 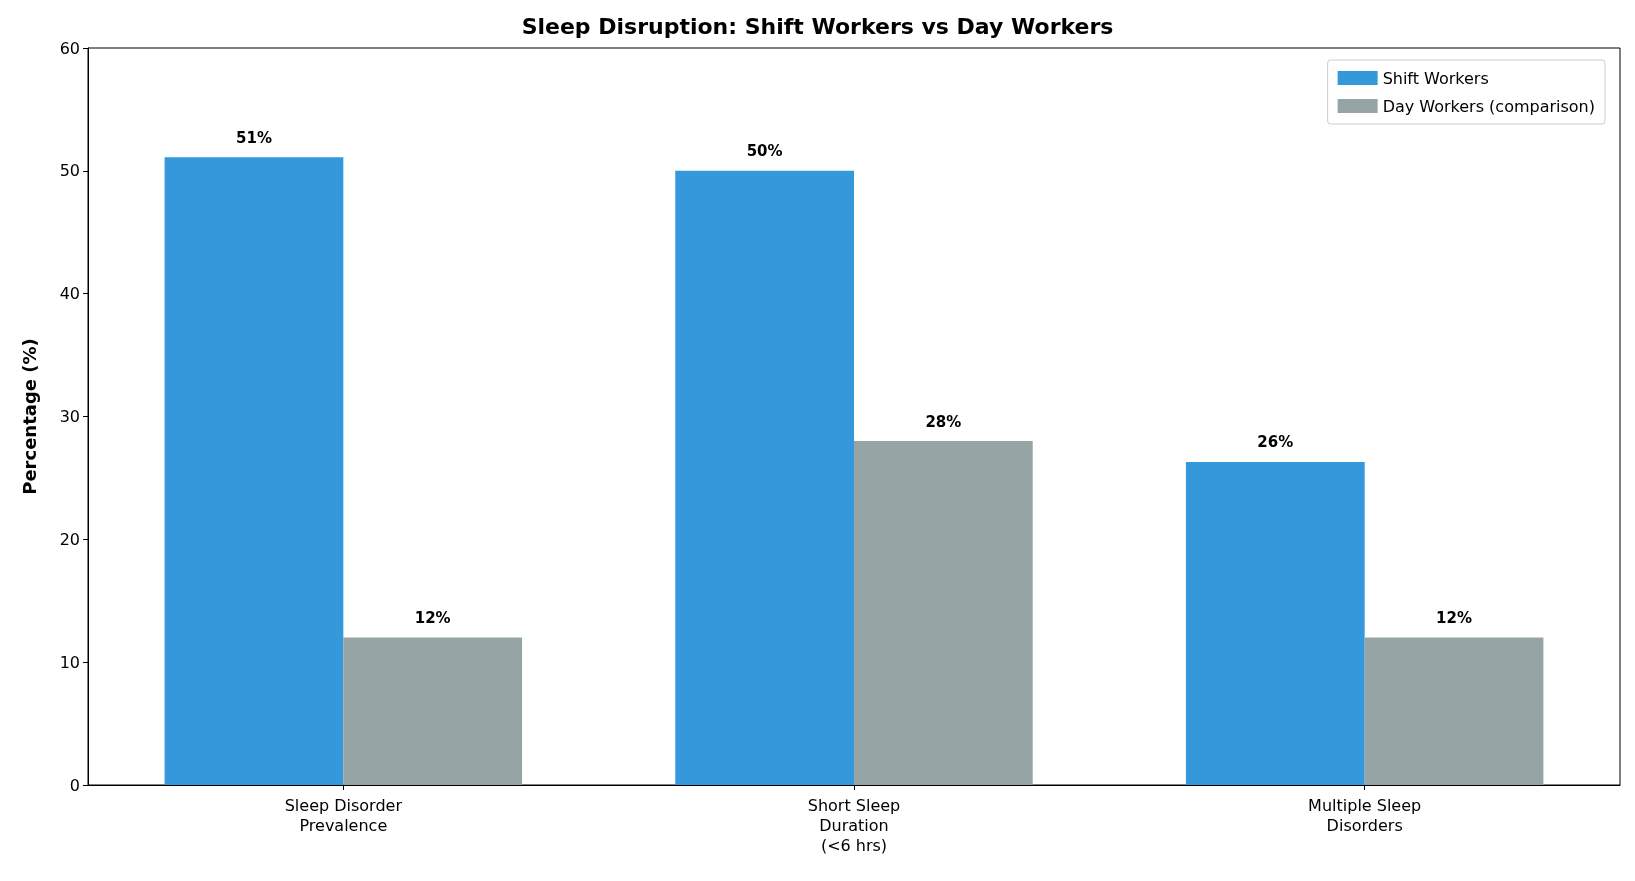 What do you see at coordinates (817, 26) in the screenshot?
I see `chart-title: Sleep Disruption: Shift Workers vs Day Workers` at bounding box center [817, 26].